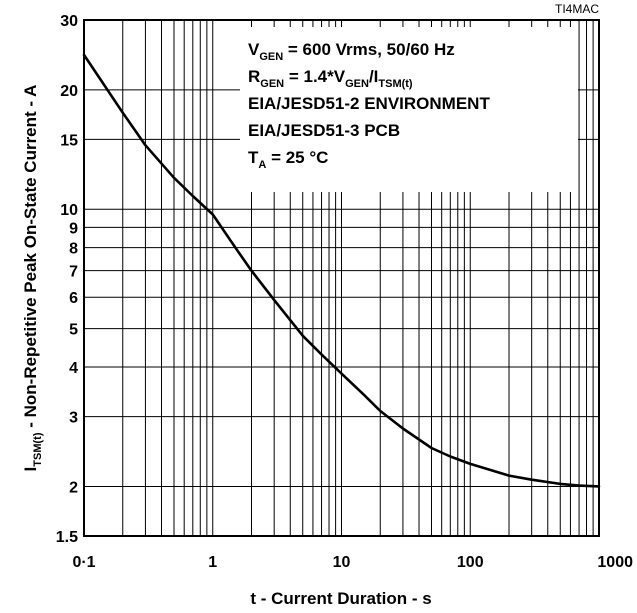  I want to click on y-axis-label-sub: TSM(t), so click(38, 449).